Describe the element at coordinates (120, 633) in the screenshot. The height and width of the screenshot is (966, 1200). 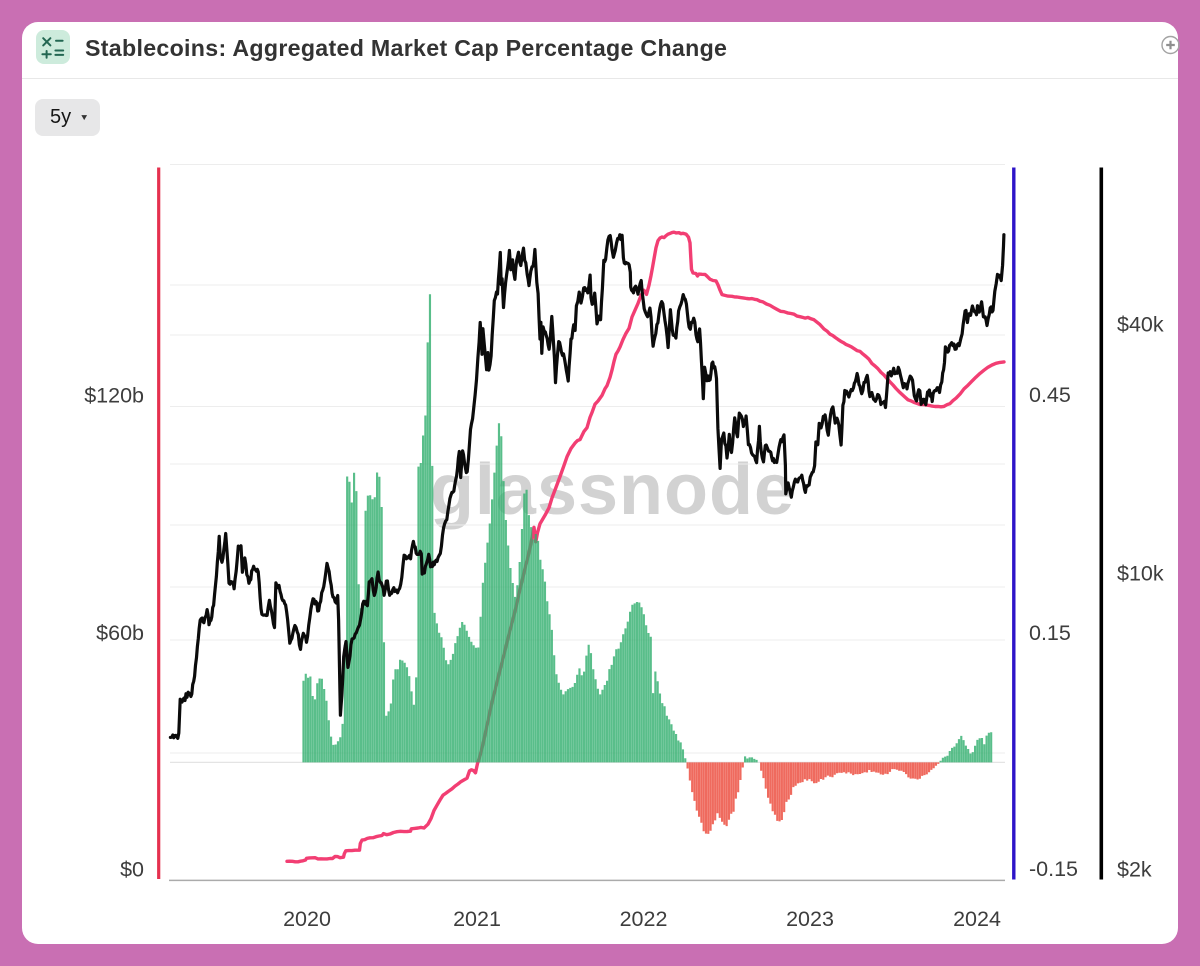
I see `svg-text: $60b` at that location.